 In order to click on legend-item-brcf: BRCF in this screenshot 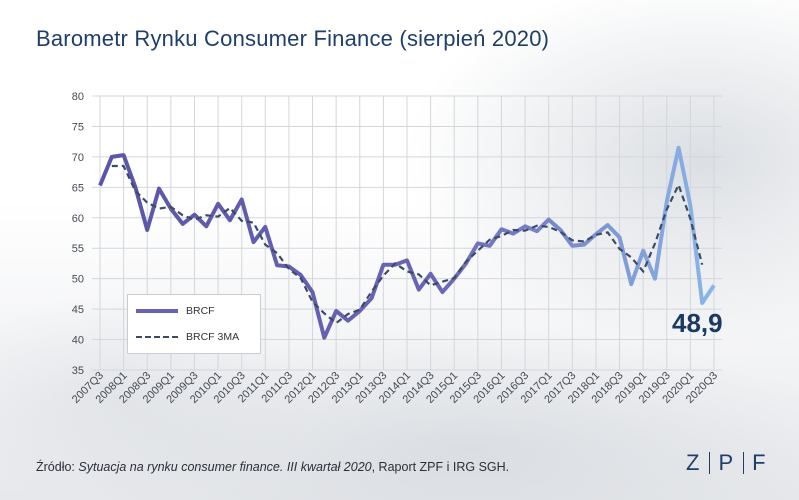, I will do `click(175, 311)`.